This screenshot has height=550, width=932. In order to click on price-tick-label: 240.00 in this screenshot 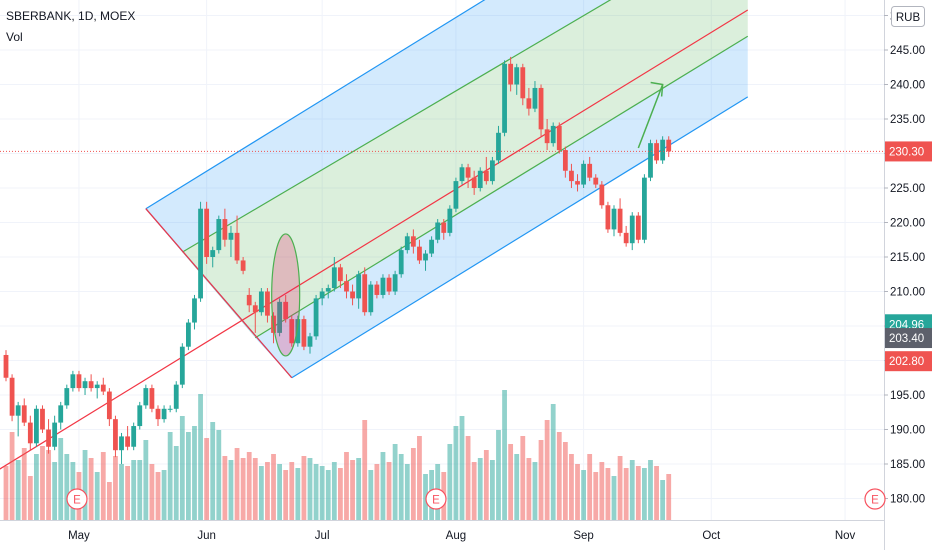, I will do `click(907, 86)`.